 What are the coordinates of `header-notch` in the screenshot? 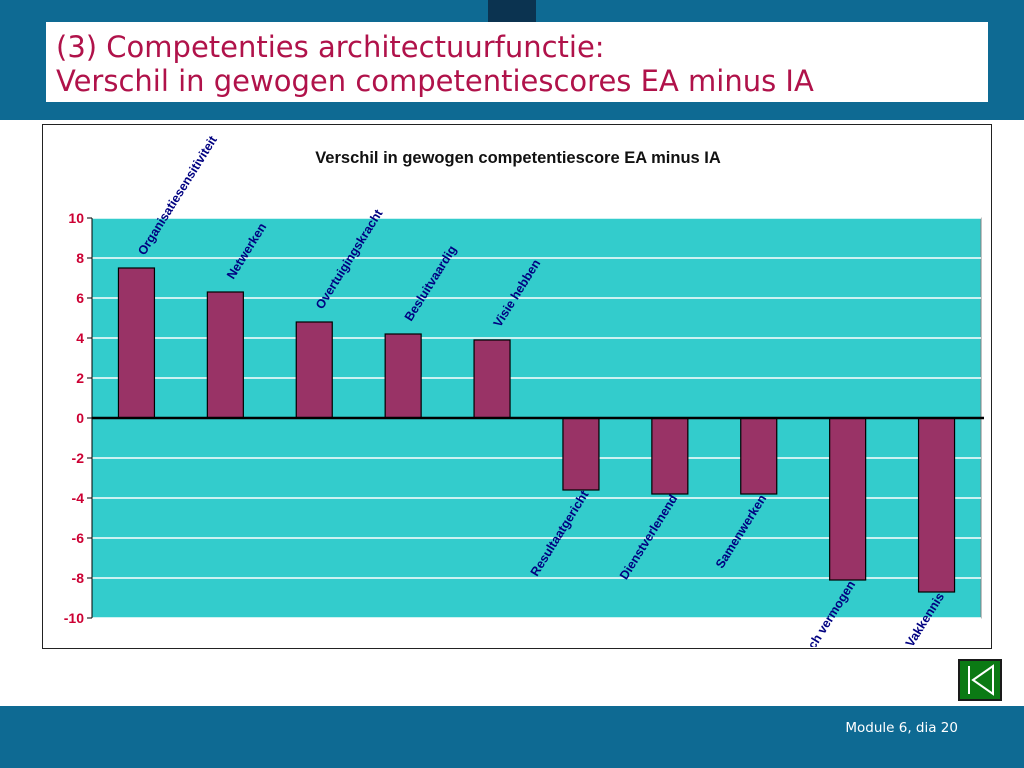 It's located at (512, 11).